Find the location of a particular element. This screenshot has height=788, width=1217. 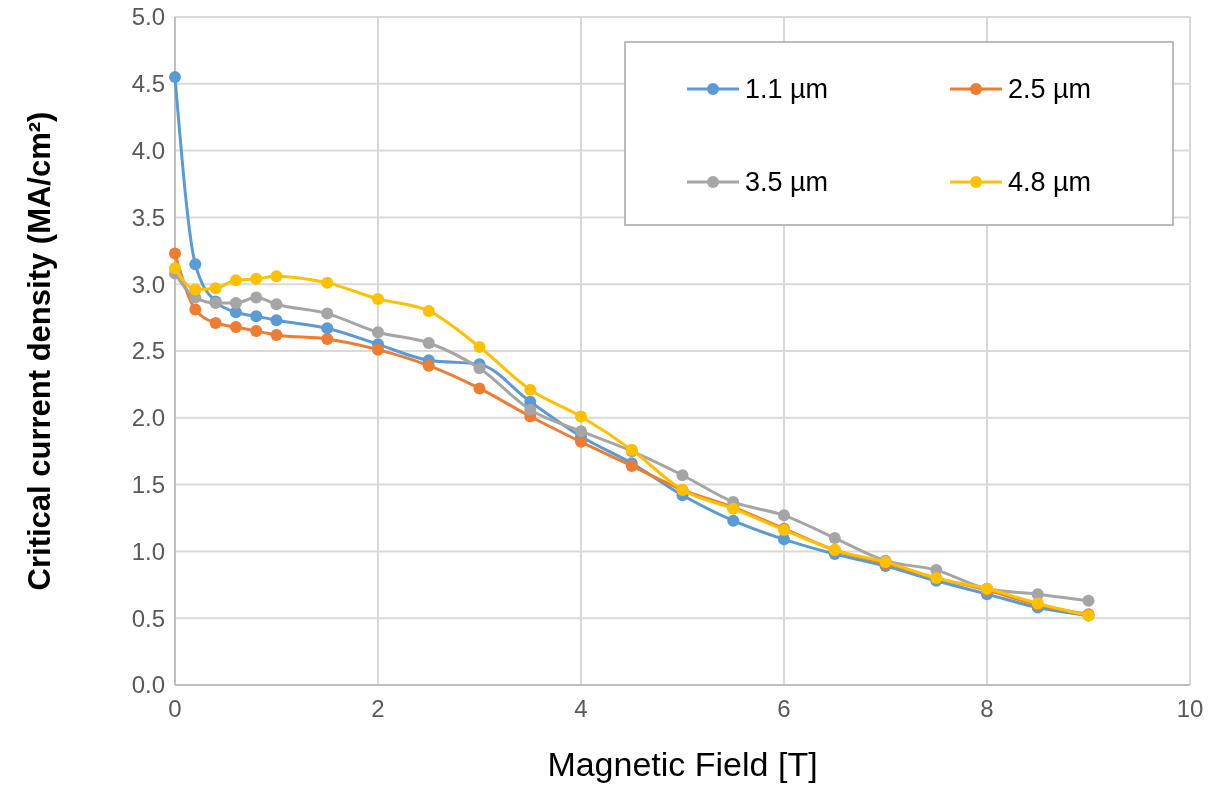

x-tick-label: 6 is located at coordinates (784, 708).